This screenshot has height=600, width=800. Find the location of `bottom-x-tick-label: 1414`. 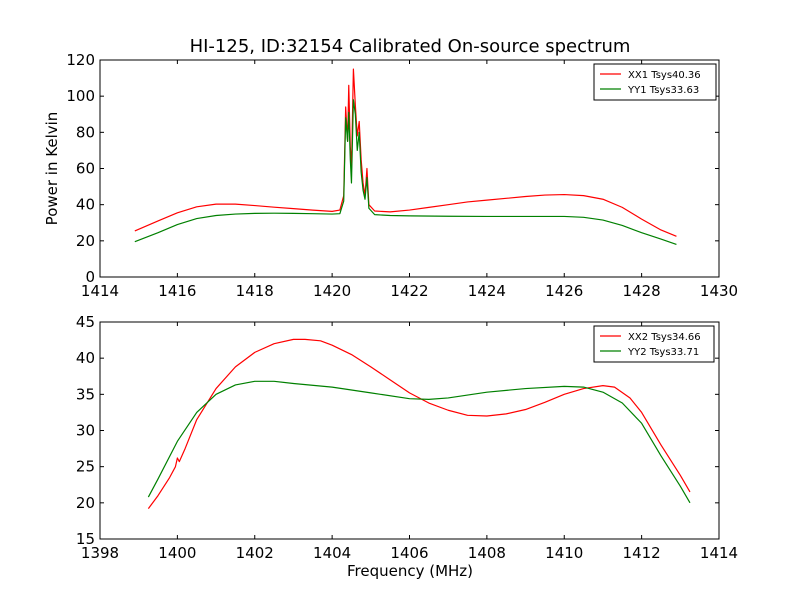

bottom-x-tick-label: 1414 is located at coordinates (719, 553).